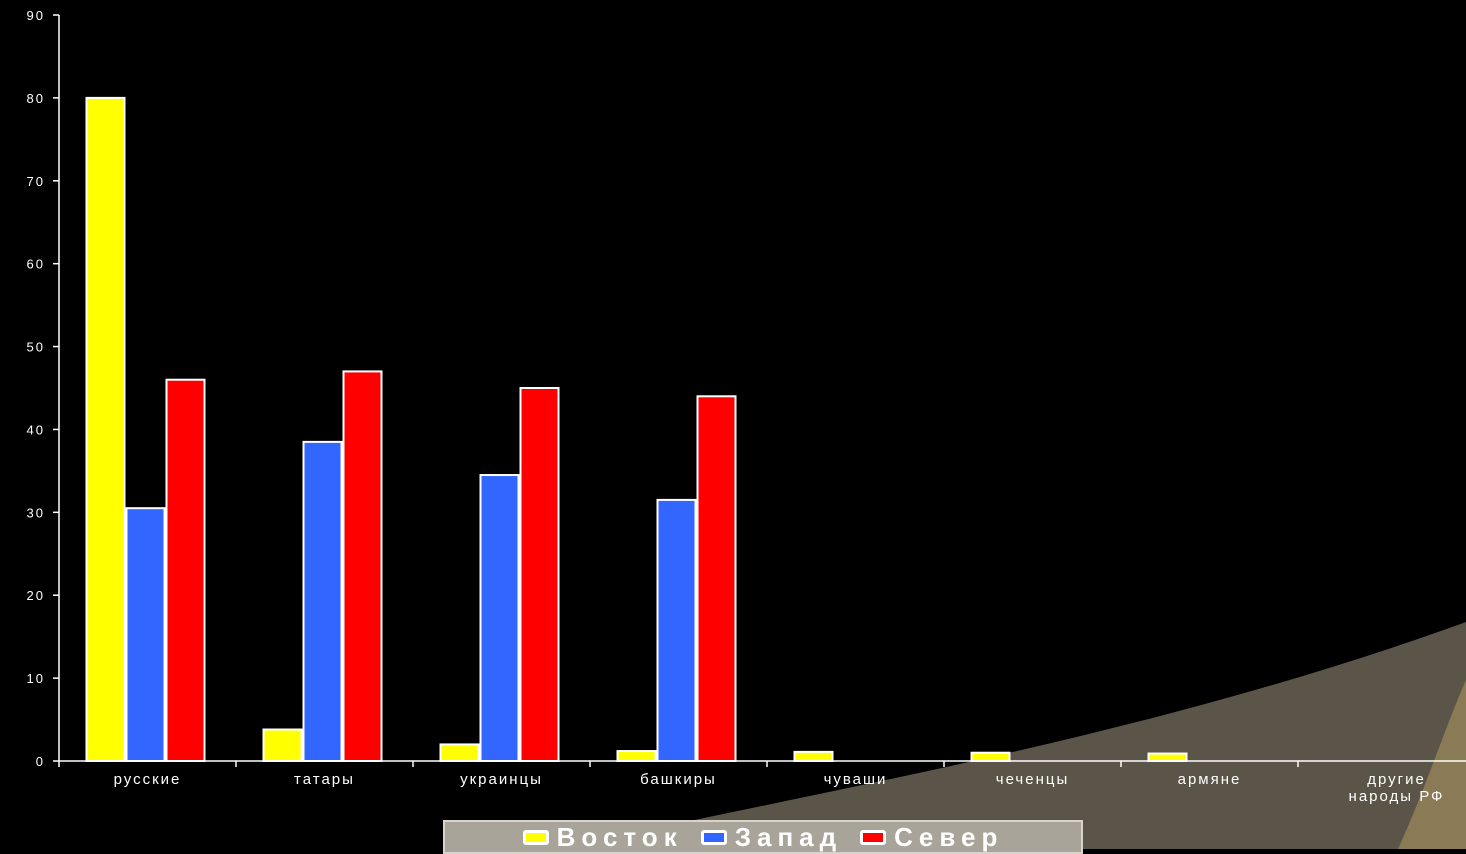 This screenshot has height=854, width=1466. I want to click on legend-label-vostok: Восток, so click(619, 836).